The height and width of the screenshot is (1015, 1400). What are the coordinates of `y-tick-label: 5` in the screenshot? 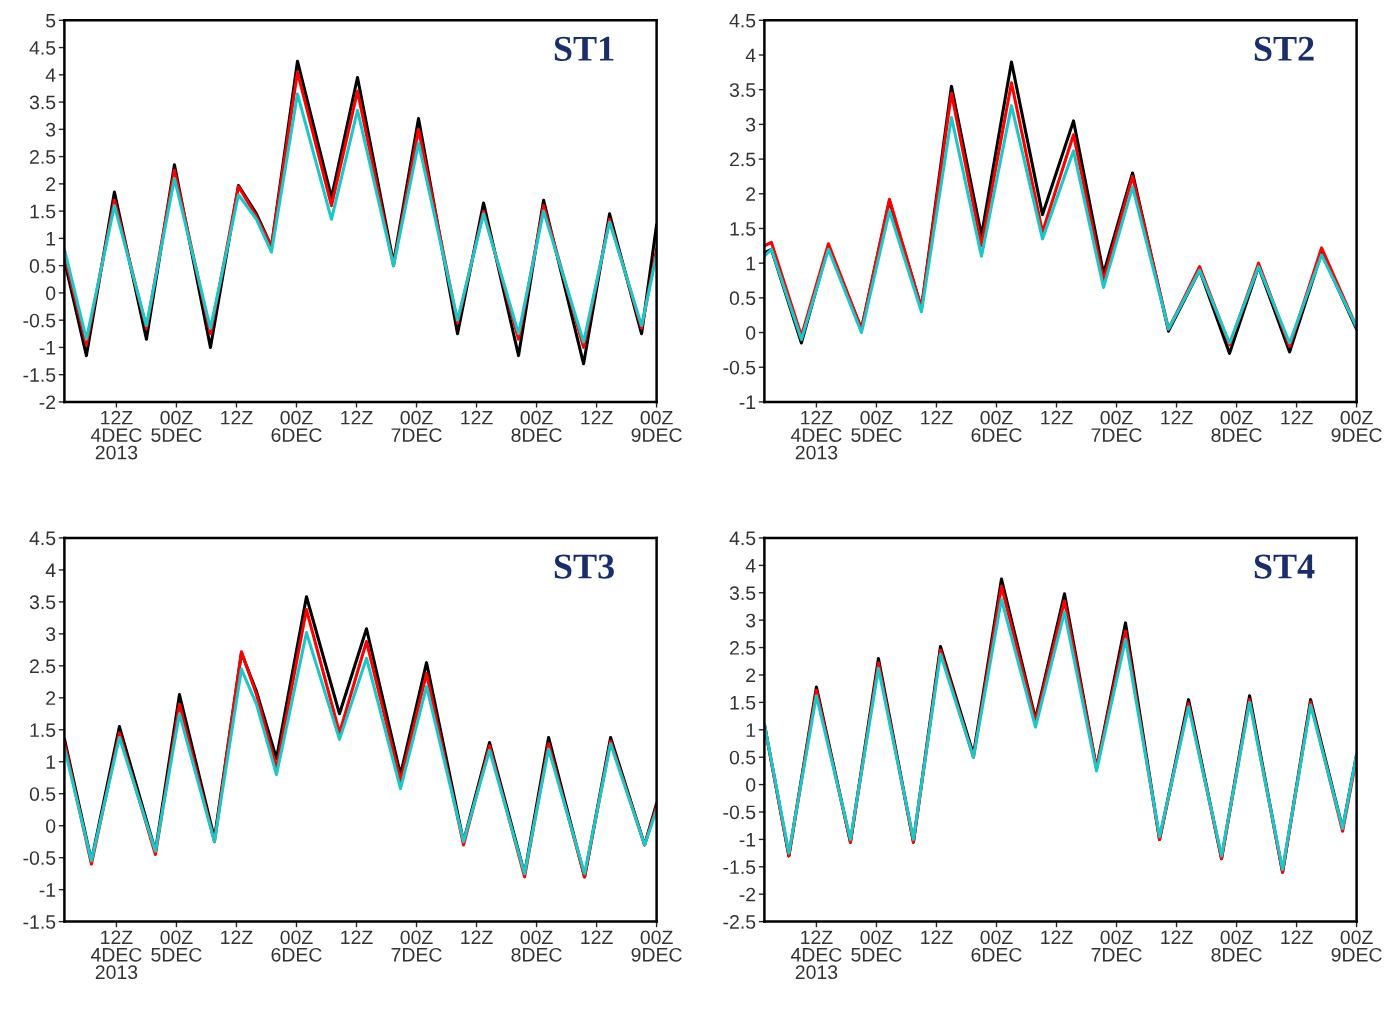 It's located at (51, 20).